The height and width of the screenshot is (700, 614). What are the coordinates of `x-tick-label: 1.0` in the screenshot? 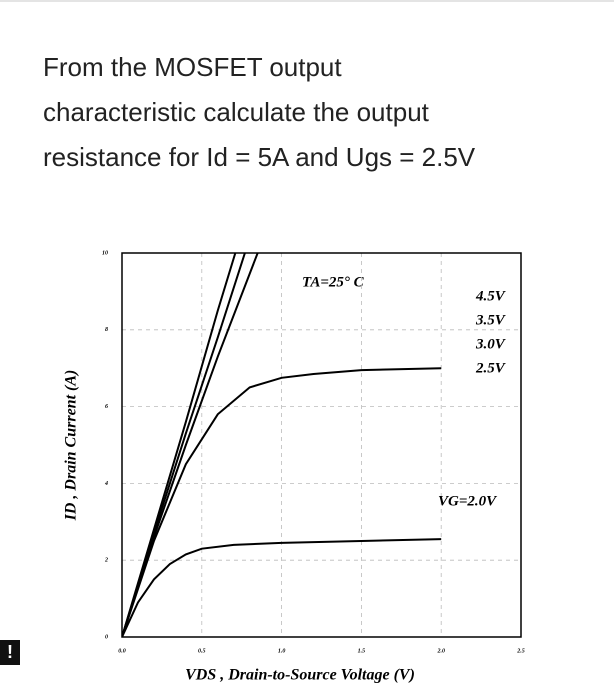 It's located at (282, 651).